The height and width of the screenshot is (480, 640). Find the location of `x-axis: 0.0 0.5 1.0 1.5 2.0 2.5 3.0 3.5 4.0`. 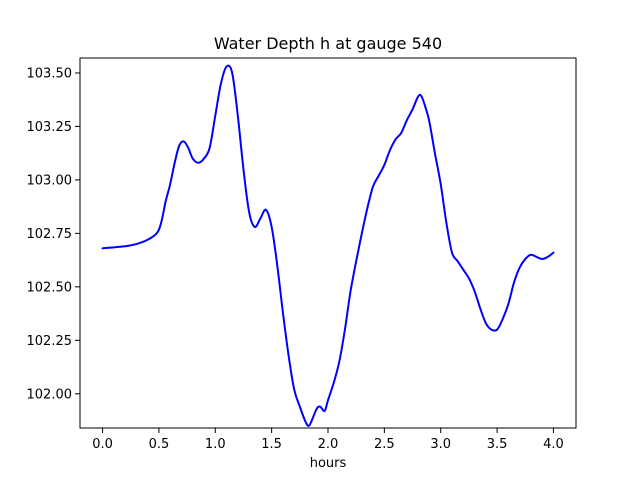

x-axis: 0.0 0.5 1.0 1.5 2.0 2.5 3.0 3.5 4.0 is located at coordinates (328, 440).